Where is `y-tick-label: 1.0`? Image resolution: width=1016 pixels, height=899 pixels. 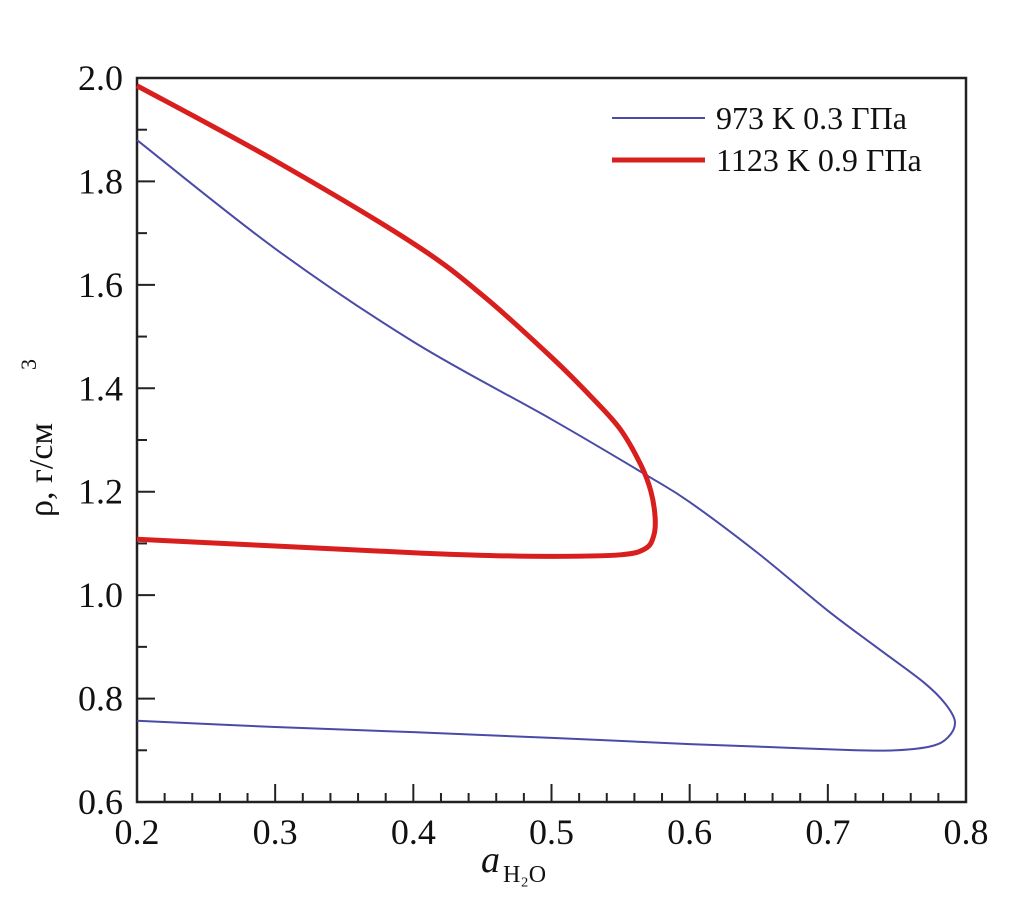 y-tick-label: 1.0 is located at coordinates (100, 595).